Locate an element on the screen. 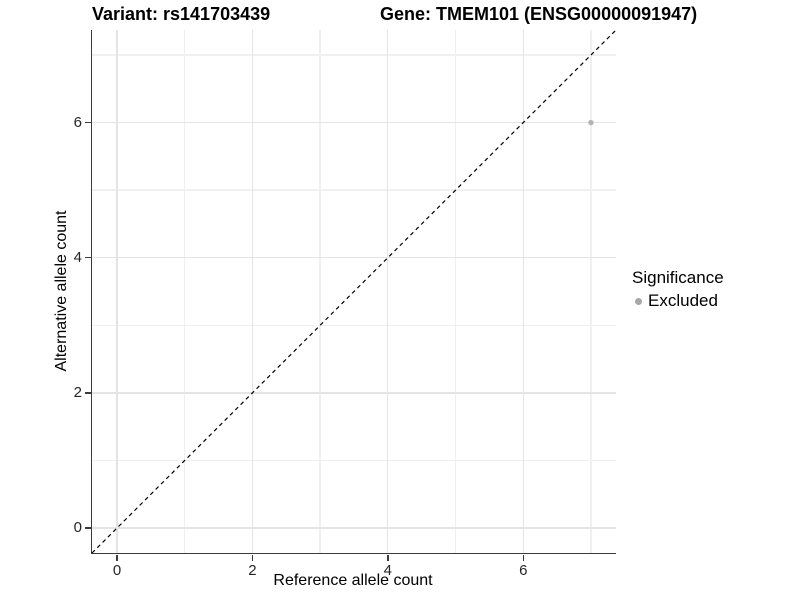  data-point is located at coordinates (591, 122).